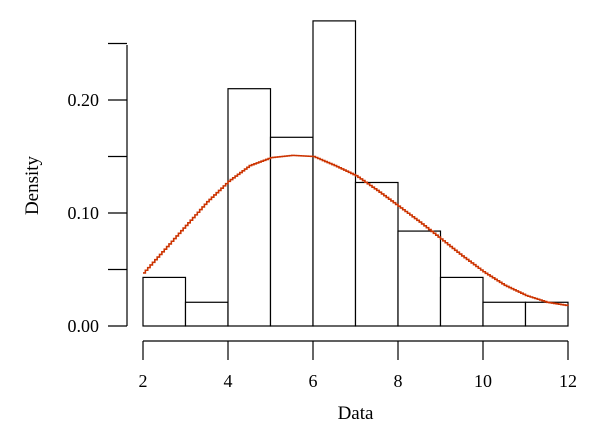 The image size is (600, 445). Describe the element at coordinates (483, 381) in the screenshot. I see `x-tick-label: 10` at that location.